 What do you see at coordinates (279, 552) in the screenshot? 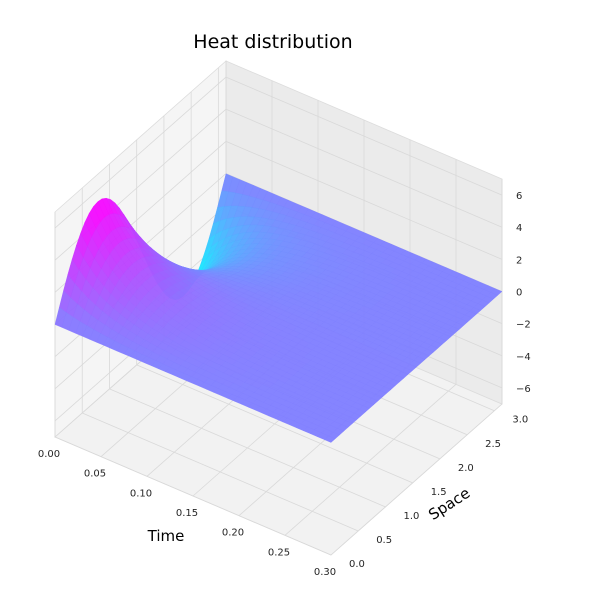
I see `x-tick-label: 0.25` at bounding box center [279, 552].